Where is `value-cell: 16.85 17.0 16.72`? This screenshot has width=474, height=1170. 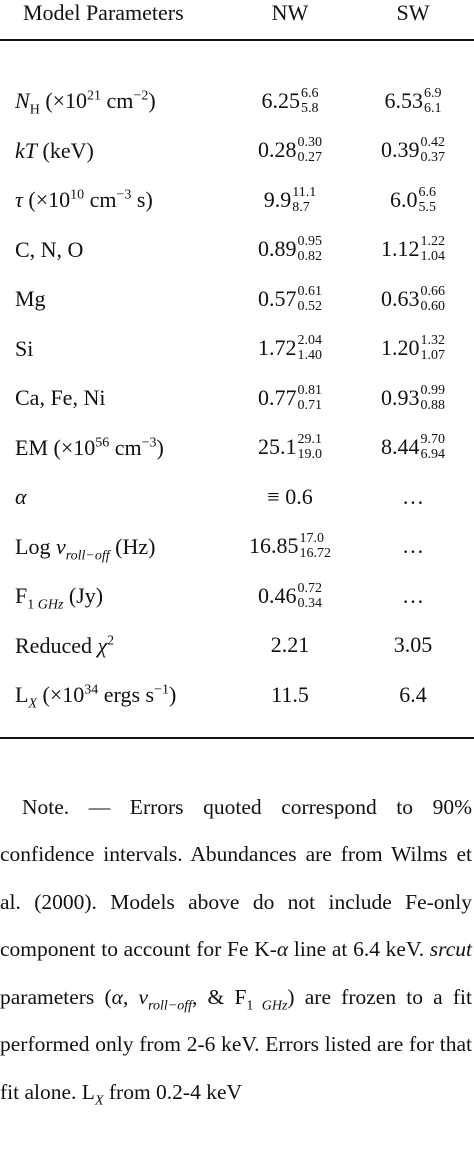 value-cell: 16.85 17.0 16.72 is located at coordinates (290, 547).